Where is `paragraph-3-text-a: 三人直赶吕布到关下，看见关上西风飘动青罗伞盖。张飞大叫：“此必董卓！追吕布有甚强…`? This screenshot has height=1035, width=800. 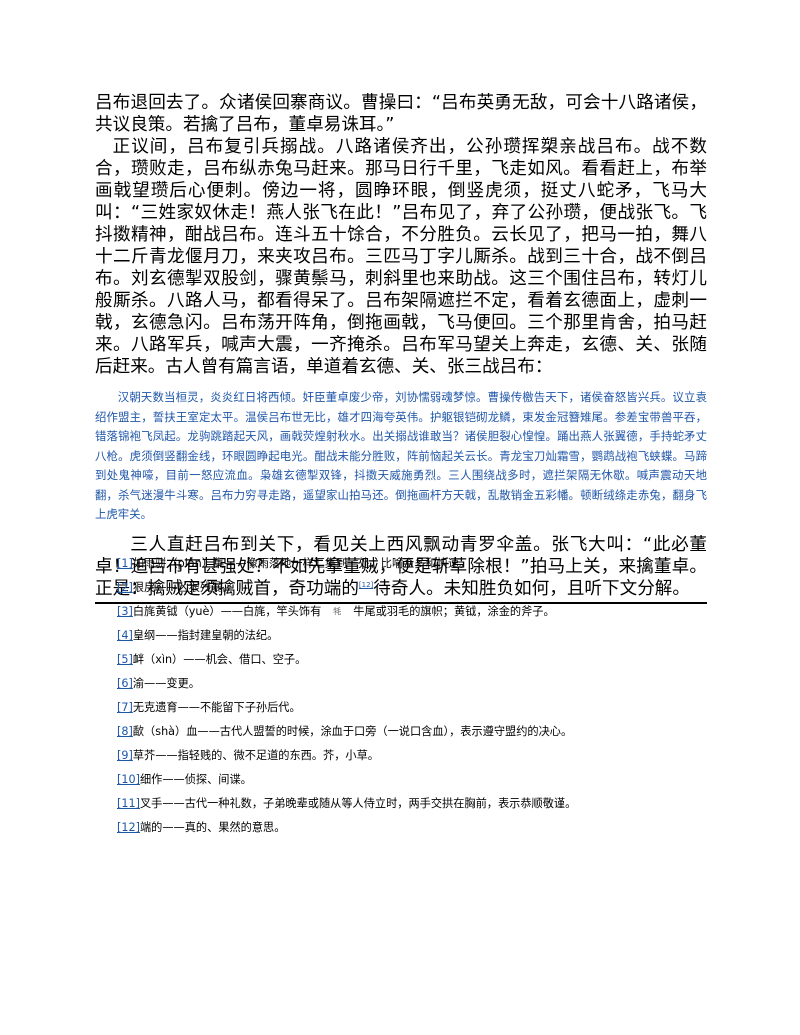 paragraph-3-text-a: 三人直赶吕布到关下，看见关上西风飘动青罗伞盖。张飞大叫：“此必董卓！追吕布有甚强… is located at coordinates (401, 566).